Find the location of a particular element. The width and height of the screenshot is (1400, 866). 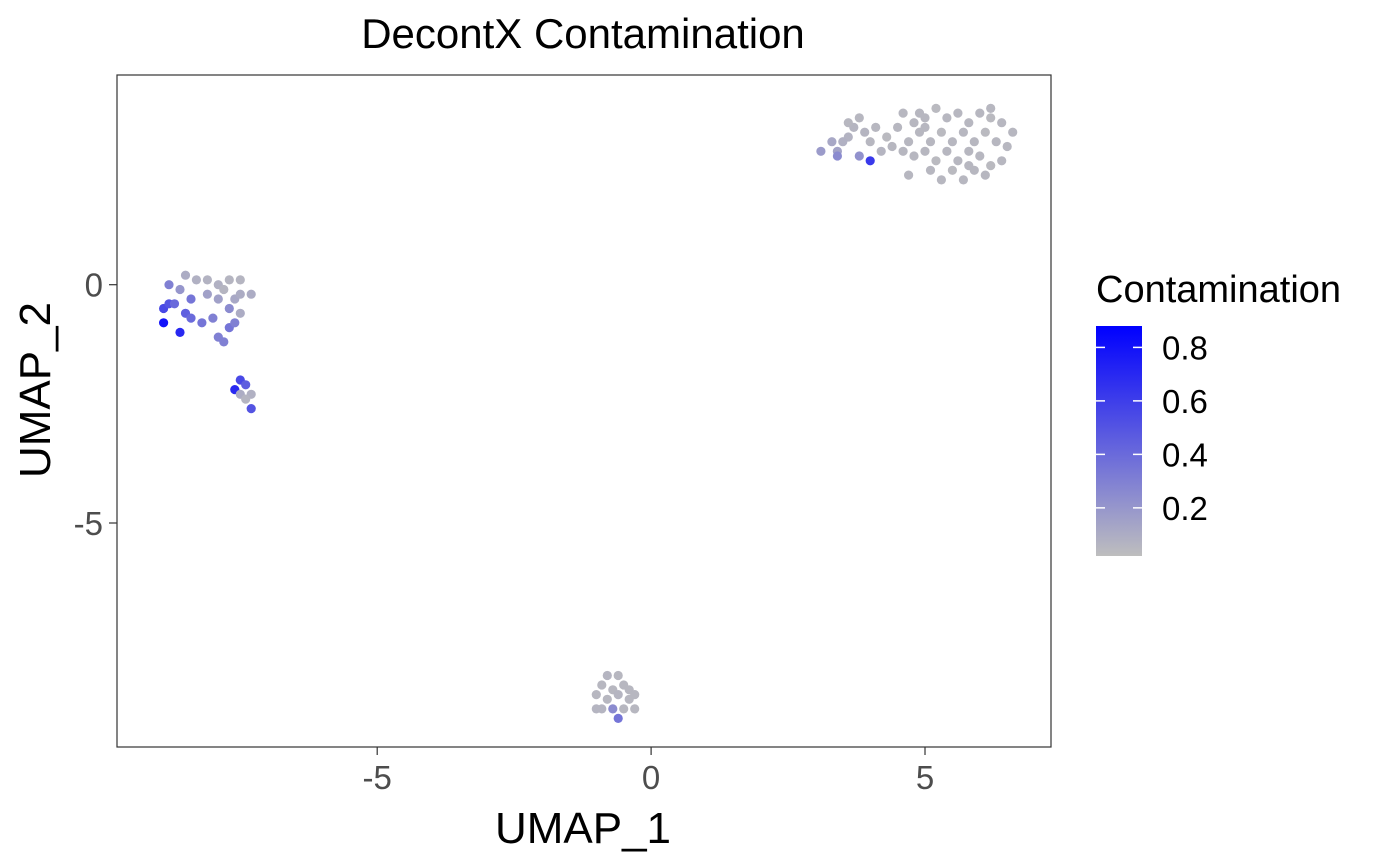

x-axis-label: UMAP_1 is located at coordinates (583, 828).